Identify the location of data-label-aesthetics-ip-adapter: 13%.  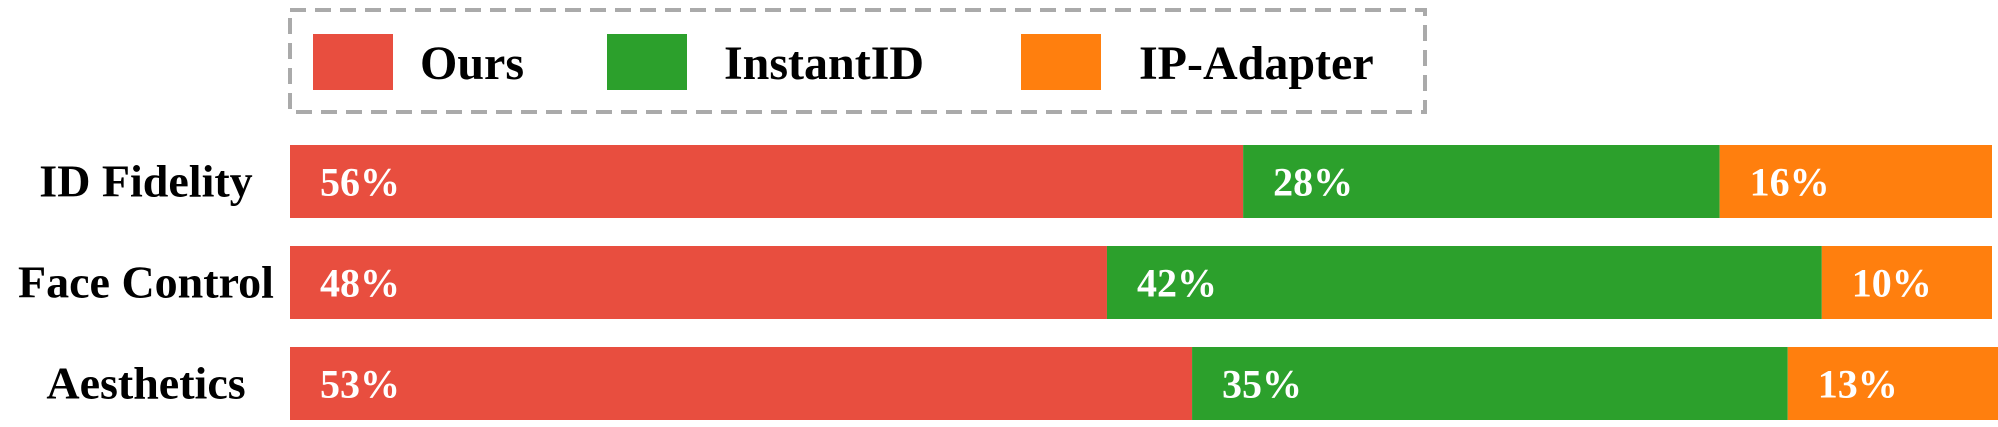
(1858, 384).